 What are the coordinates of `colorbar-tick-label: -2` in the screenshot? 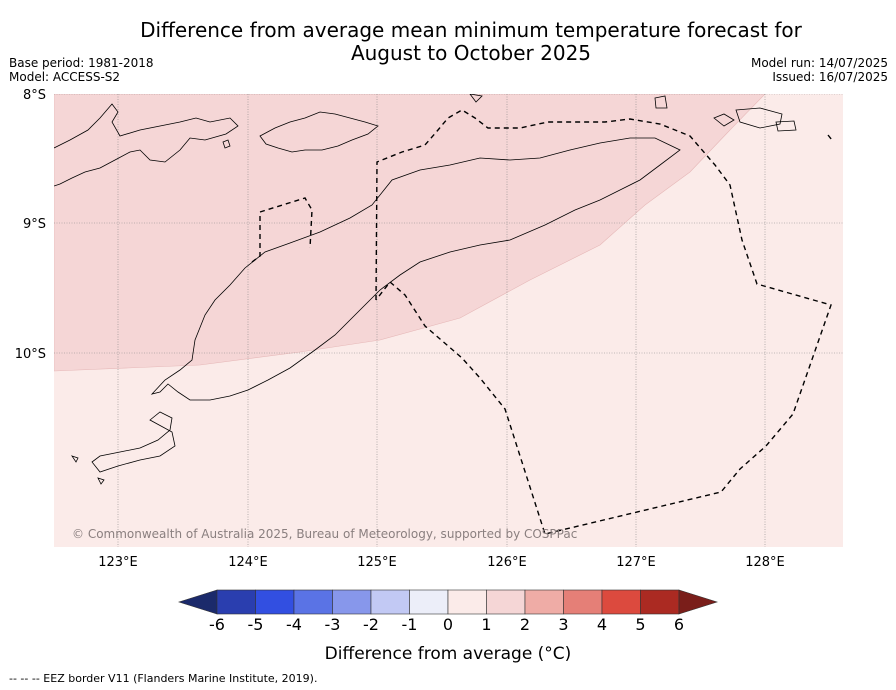 It's located at (371, 624).